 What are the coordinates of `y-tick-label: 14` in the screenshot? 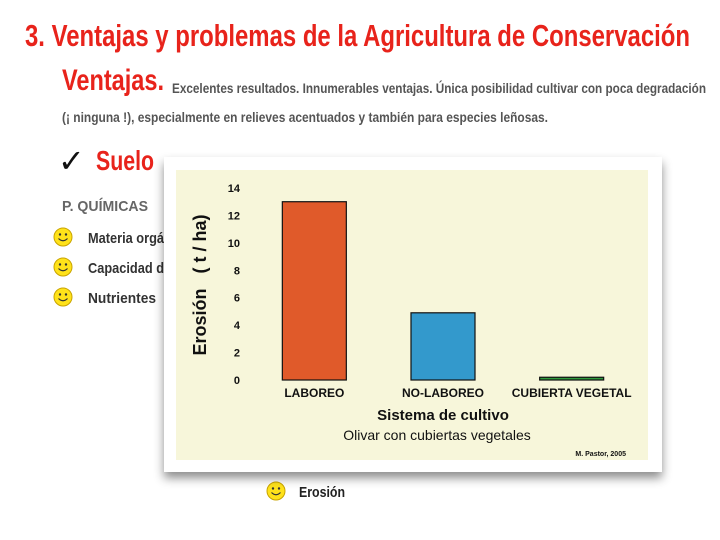 It's located at (234, 189).